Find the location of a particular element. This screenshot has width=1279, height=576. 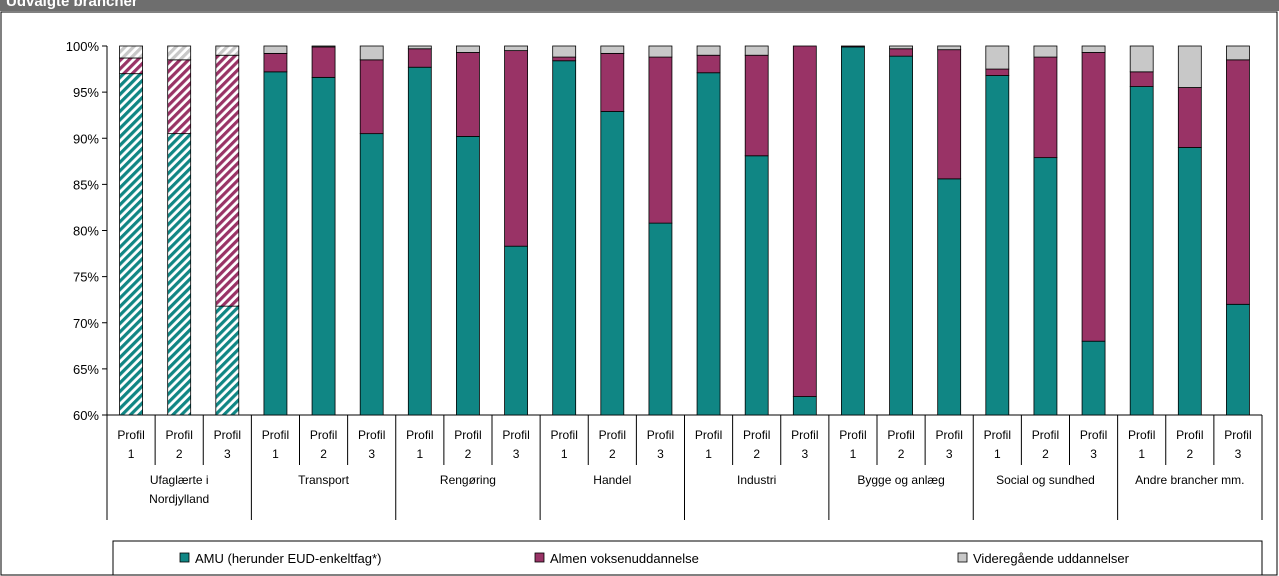

legend-label: Videregående uddannelser is located at coordinates (1051, 558).